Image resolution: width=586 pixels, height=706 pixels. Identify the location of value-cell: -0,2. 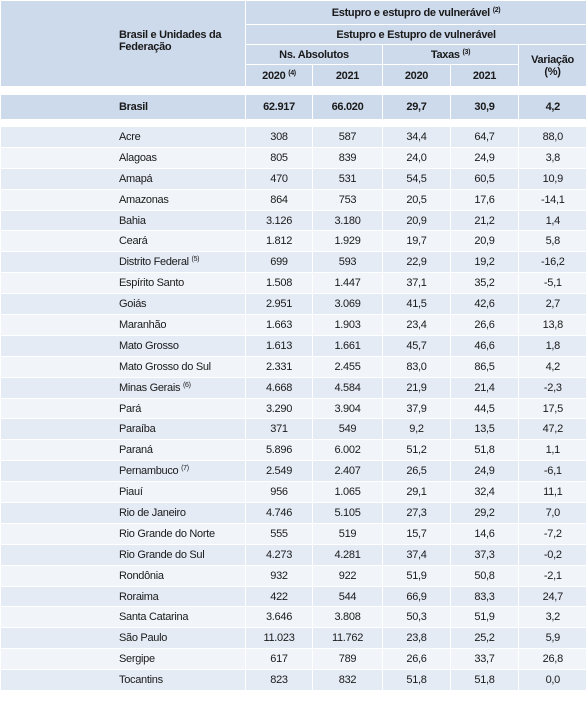
(551, 555).